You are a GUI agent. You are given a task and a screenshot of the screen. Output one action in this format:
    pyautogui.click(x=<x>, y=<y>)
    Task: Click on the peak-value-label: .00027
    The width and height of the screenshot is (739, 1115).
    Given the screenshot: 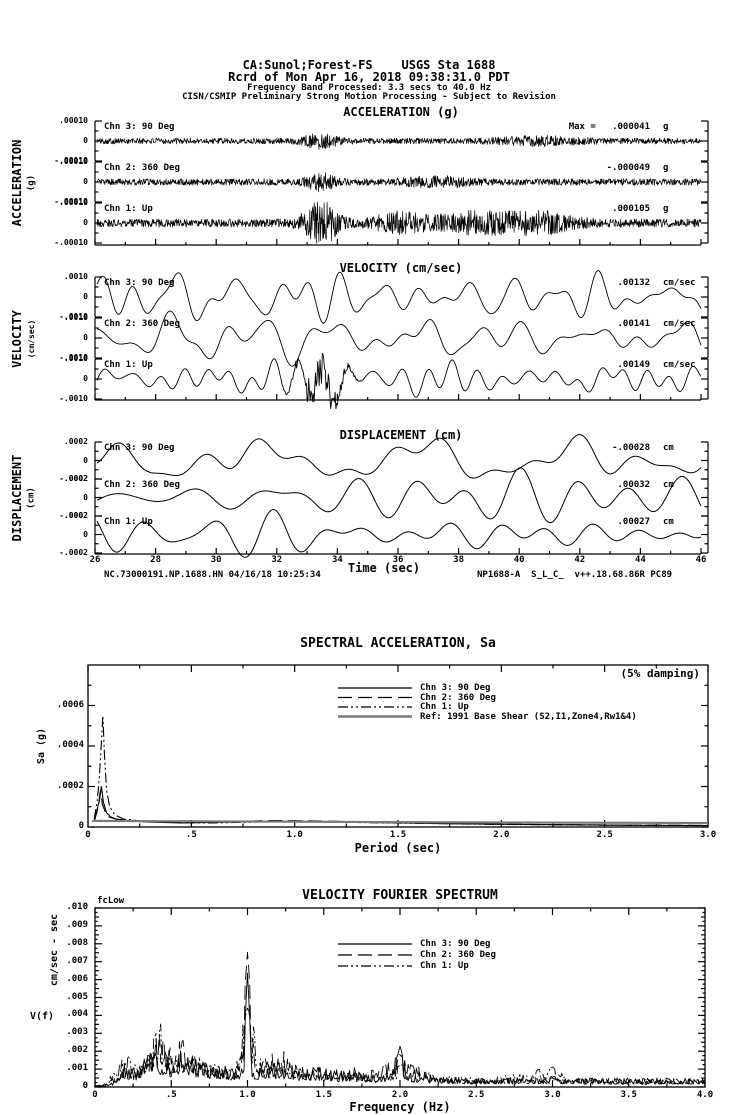 What is the action you would take?
    pyautogui.click(x=633, y=522)
    